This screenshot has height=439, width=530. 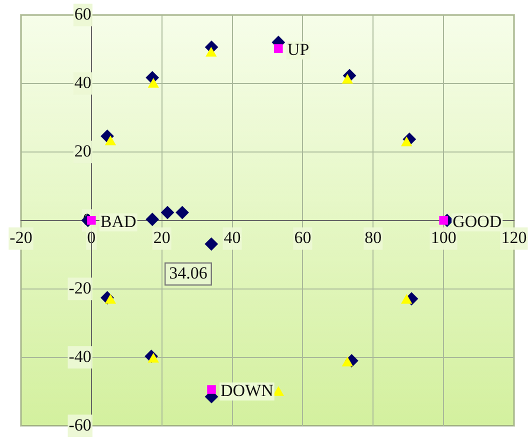 I want to click on x-tick-label: 80, so click(x=373, y=238).